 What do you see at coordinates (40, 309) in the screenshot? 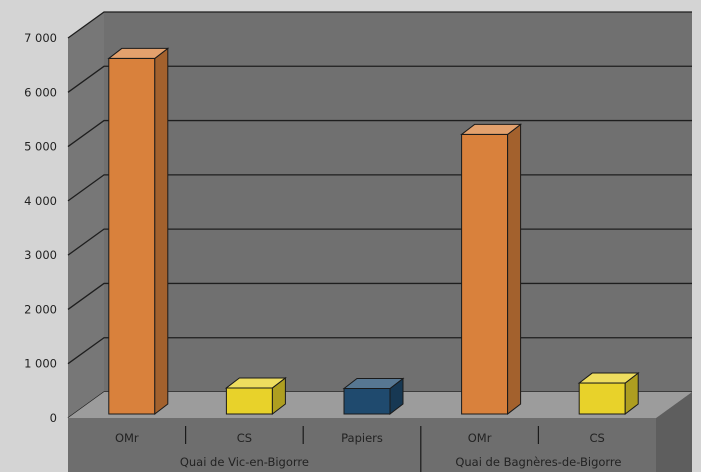
I see `y-tick-label: 2 000` at bounding box center [40, 309].